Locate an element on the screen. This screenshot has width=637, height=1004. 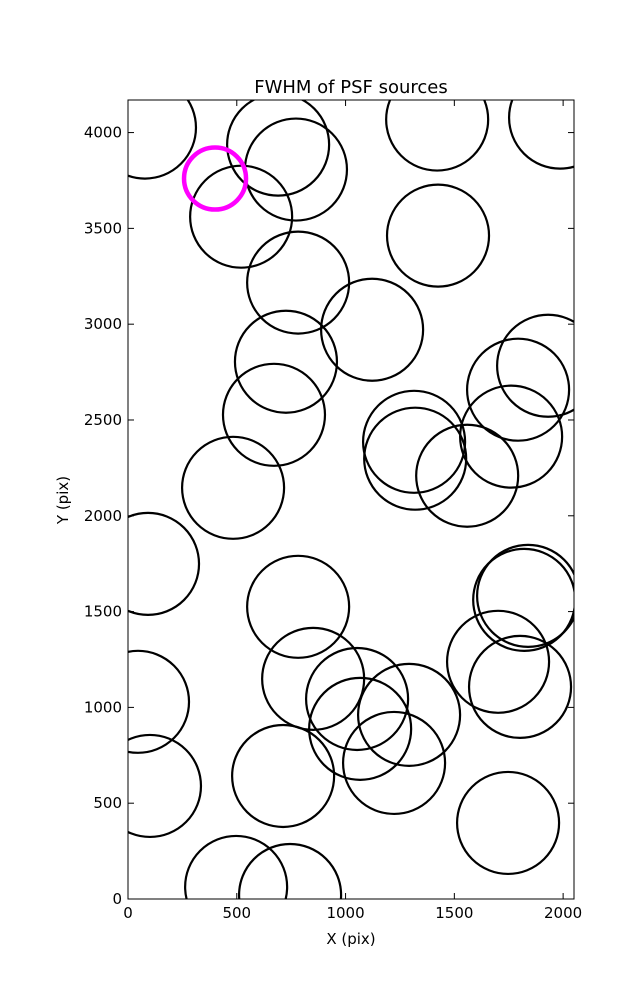
x-tick-label: 2000 is located at coordinates (563, 913).